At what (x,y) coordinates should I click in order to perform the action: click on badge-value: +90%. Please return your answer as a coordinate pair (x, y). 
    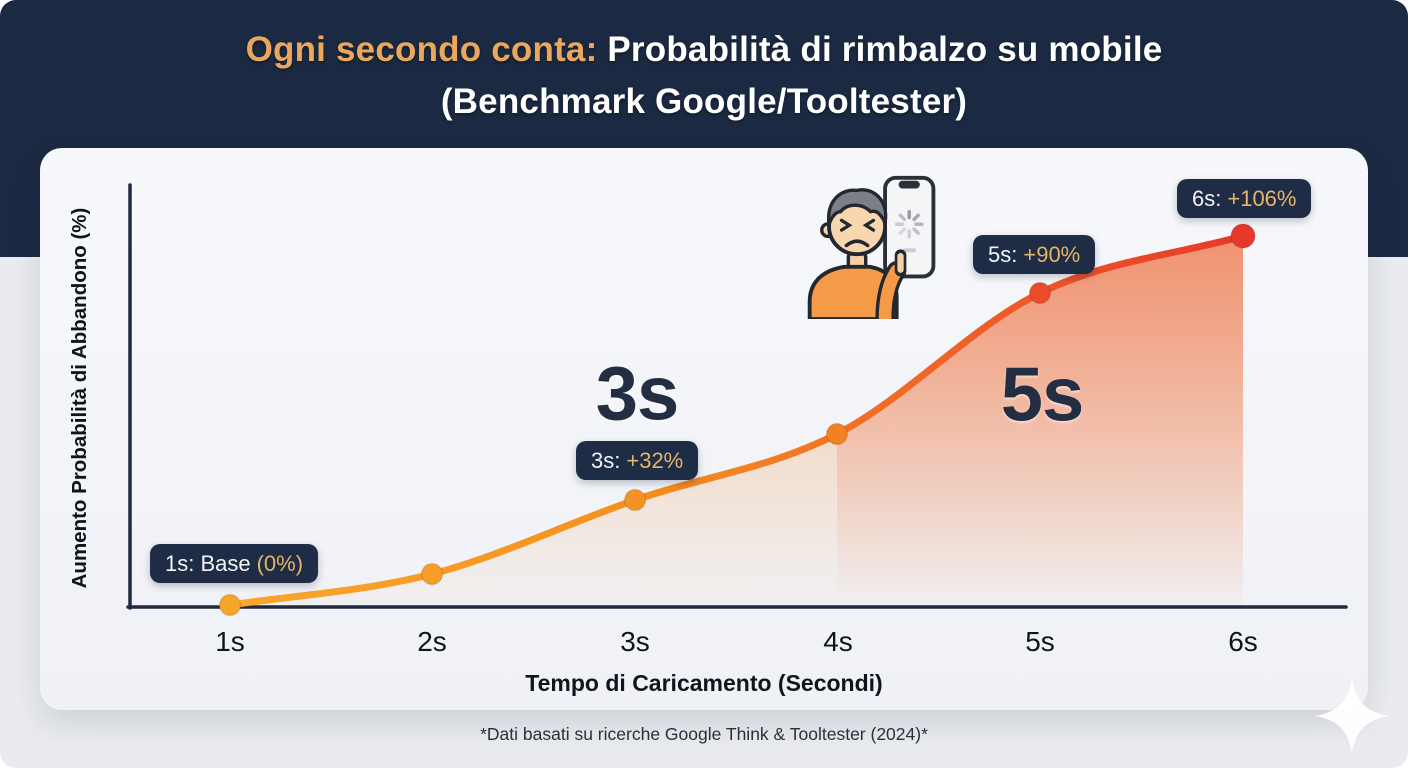
    Looking at the image, I should click on (1052, 254).